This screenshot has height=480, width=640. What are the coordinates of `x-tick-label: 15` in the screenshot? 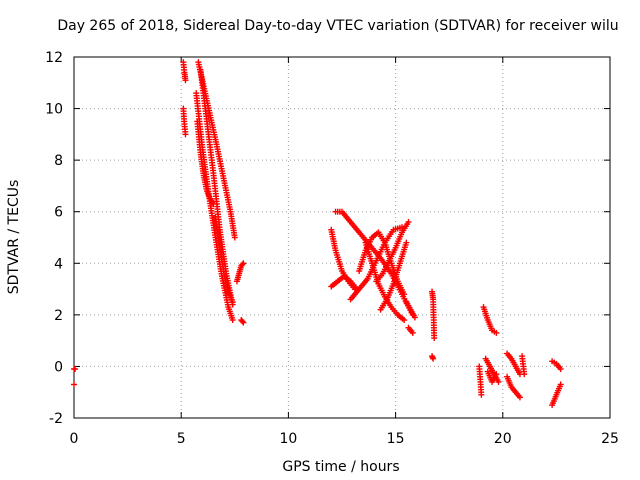 It's located at (396, 439).